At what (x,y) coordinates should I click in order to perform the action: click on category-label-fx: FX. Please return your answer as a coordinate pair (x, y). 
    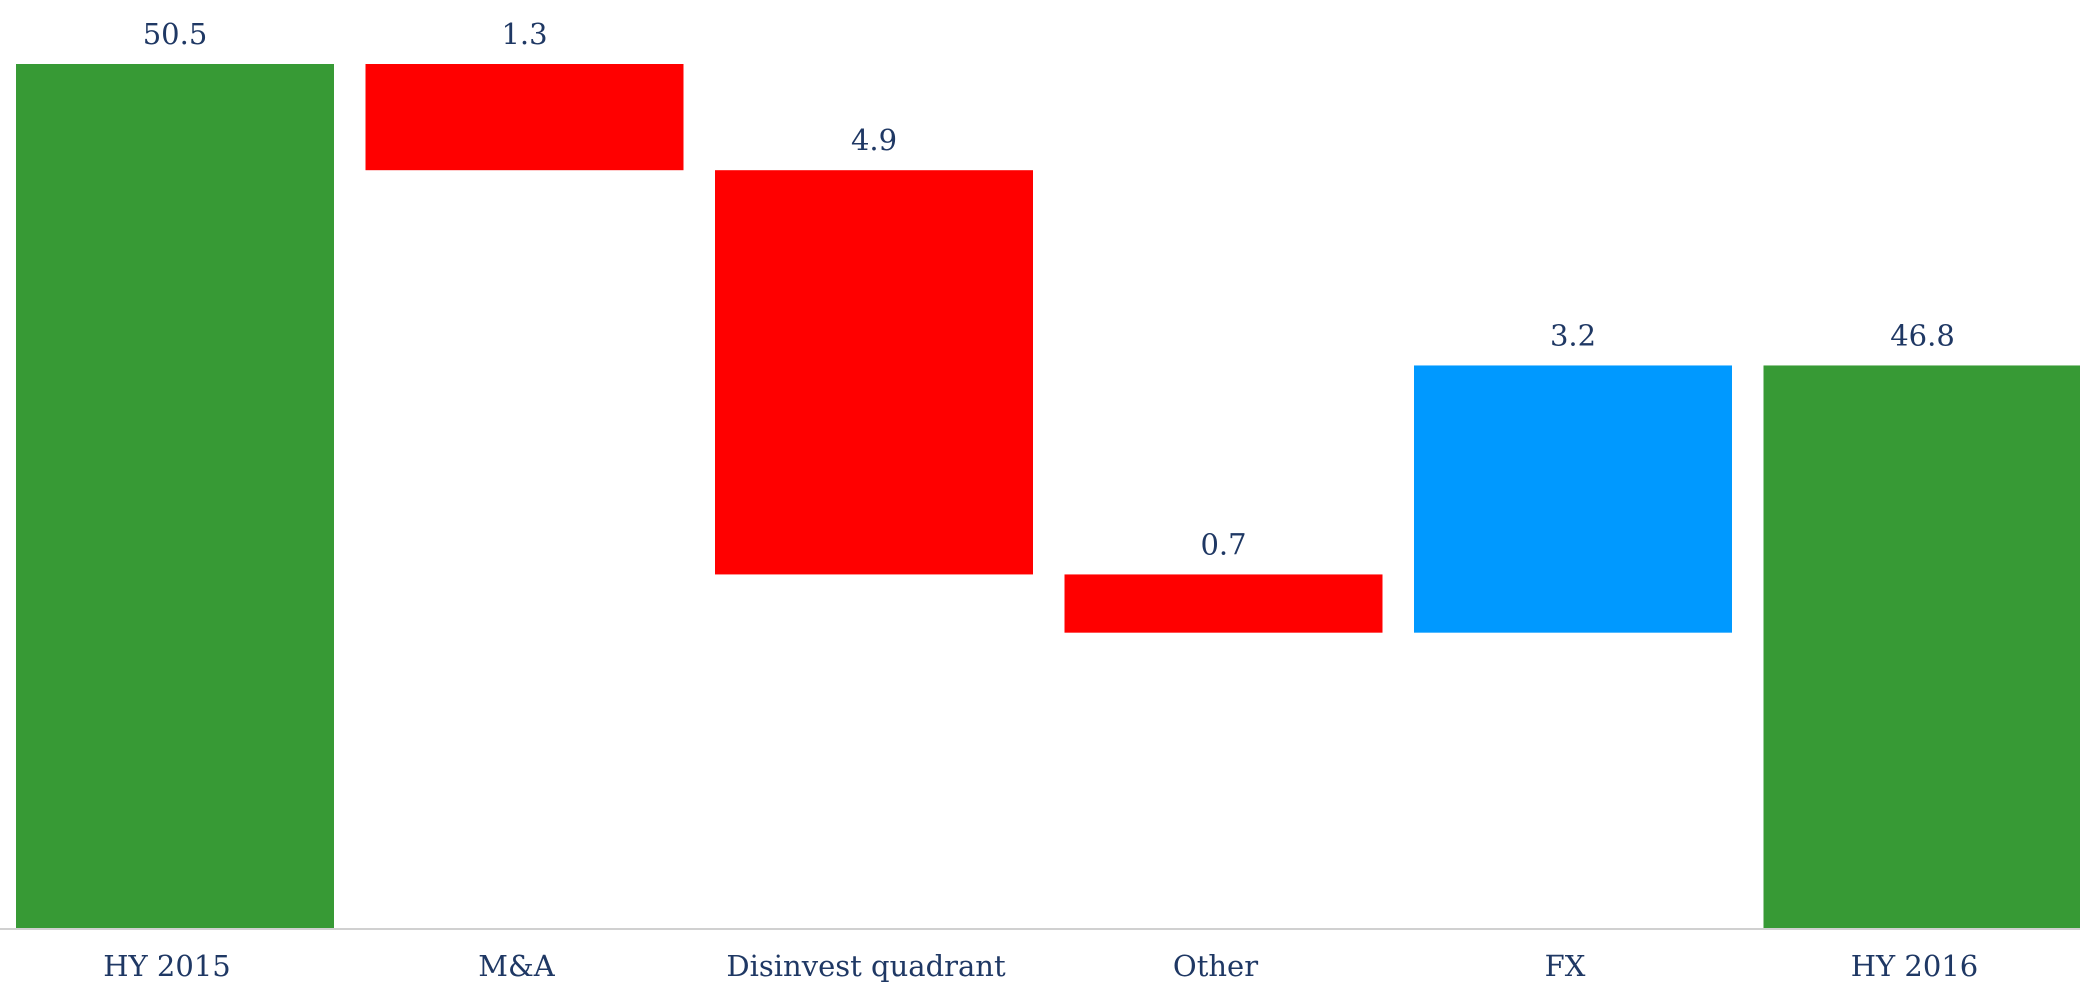
    Looking at the image, I should click on (1565, 966).